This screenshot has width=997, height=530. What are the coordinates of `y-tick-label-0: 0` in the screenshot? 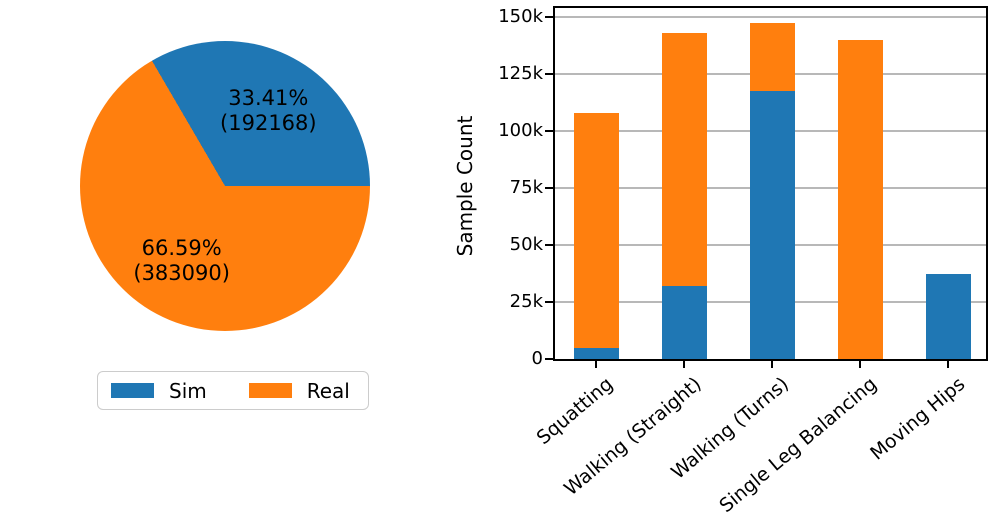 It's located at (537, 358).